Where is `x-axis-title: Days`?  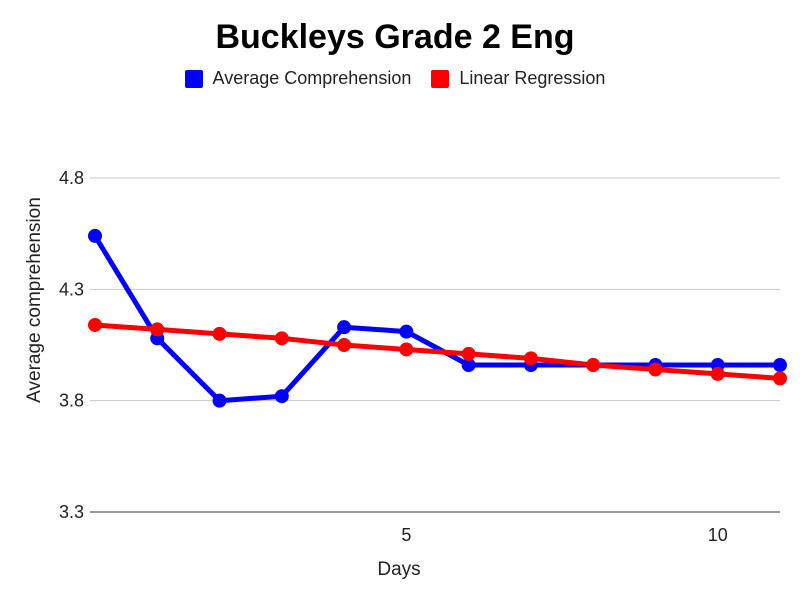
x-axis-title: Days is located at coordinates (398, 569).